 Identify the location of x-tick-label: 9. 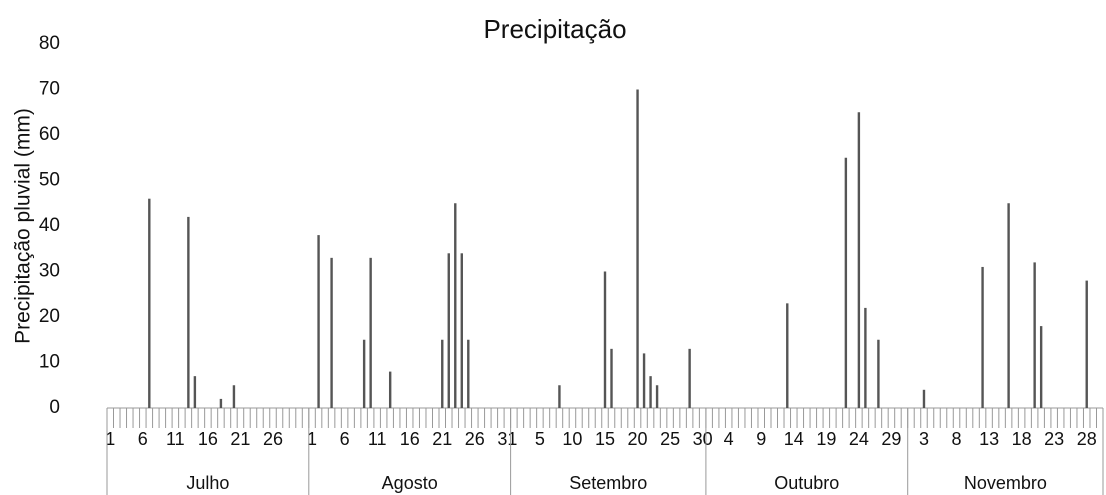
(761, 439).